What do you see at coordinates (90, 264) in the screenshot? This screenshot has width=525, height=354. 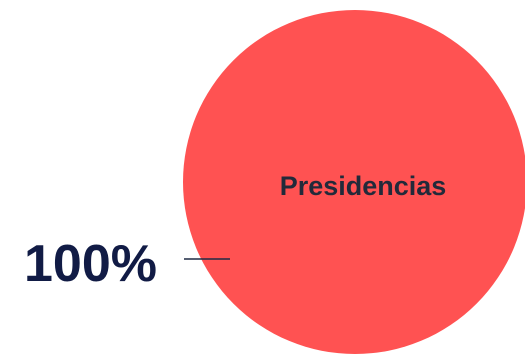 I see `slice-percent-label: 100%` at bounding box center [90, 264].